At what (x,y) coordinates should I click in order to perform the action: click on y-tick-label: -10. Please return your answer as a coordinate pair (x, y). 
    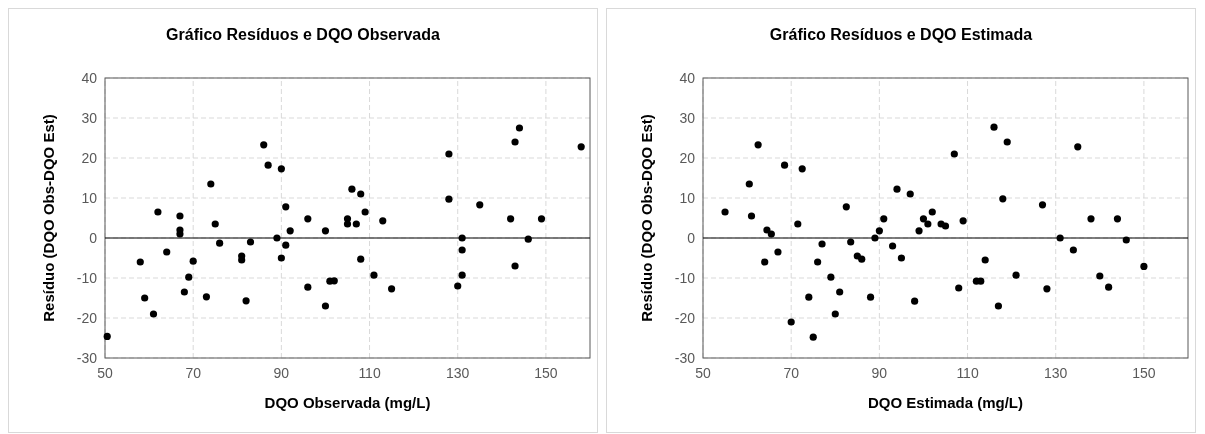
    Looking at the image, I should click on (87, 278).